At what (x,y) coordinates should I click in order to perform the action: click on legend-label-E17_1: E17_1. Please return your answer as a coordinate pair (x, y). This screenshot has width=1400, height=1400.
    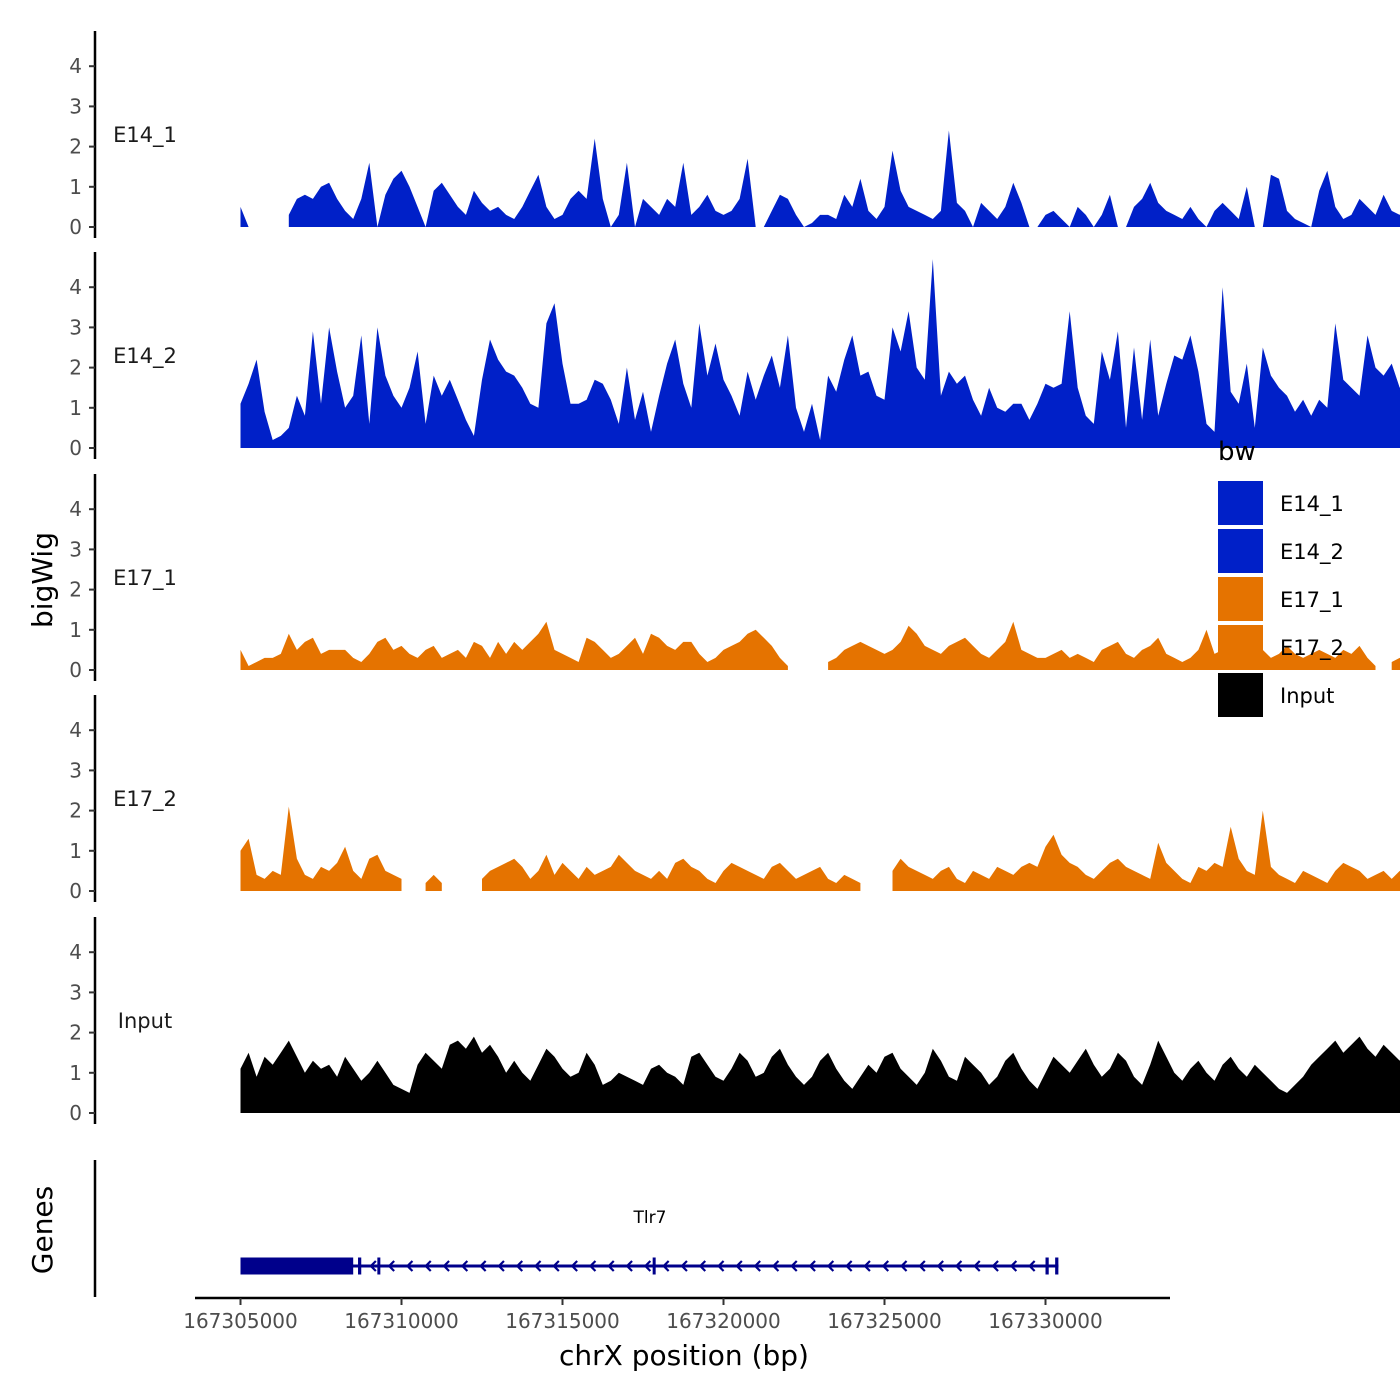
    Looking at the image, I should click on (1312, 600).